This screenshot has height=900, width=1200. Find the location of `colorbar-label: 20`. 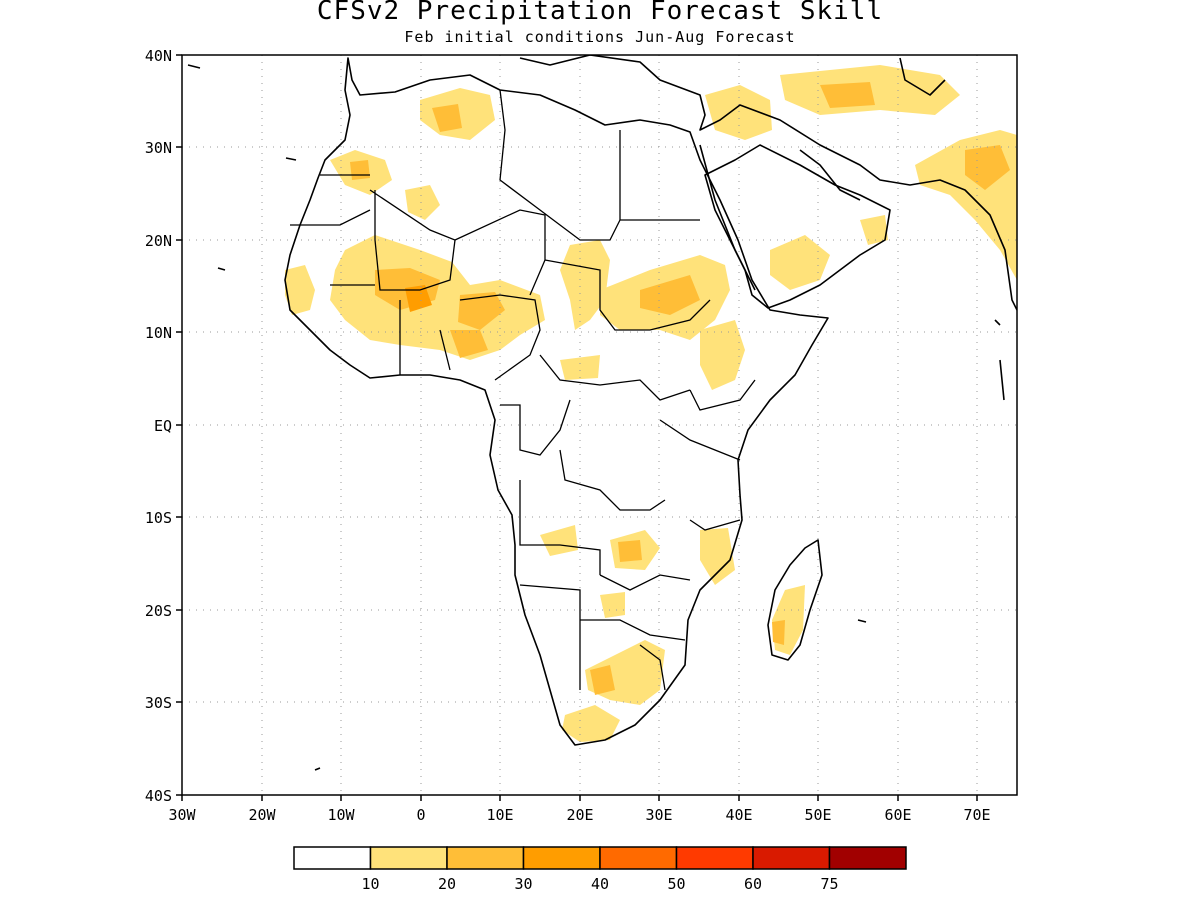

colorbar-label: 20 is located at coordinates (447, 884).